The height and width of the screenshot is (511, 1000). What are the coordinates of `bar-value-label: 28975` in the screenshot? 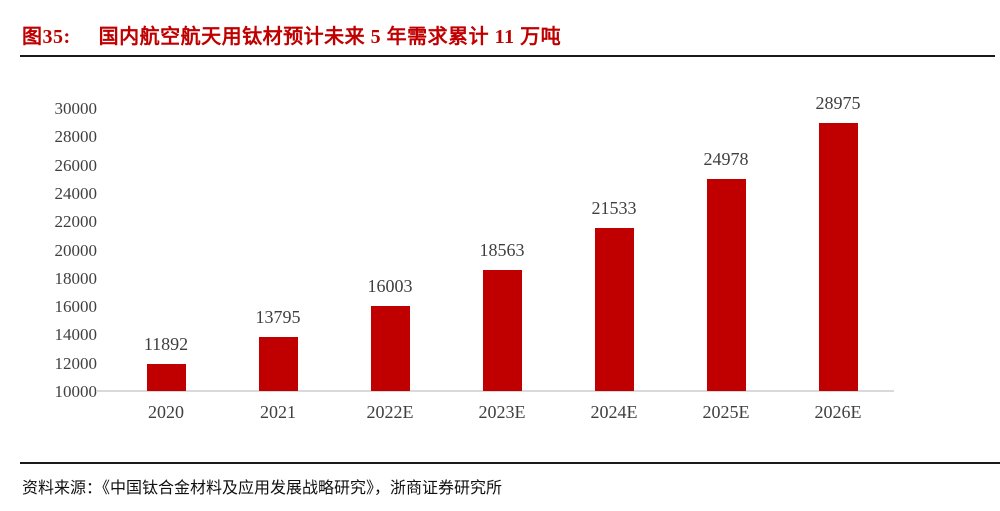 It's located at (838, 102).